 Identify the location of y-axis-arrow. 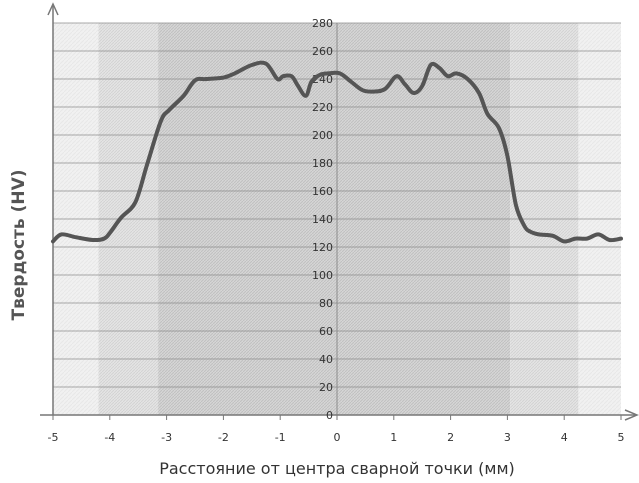
(53, 9).